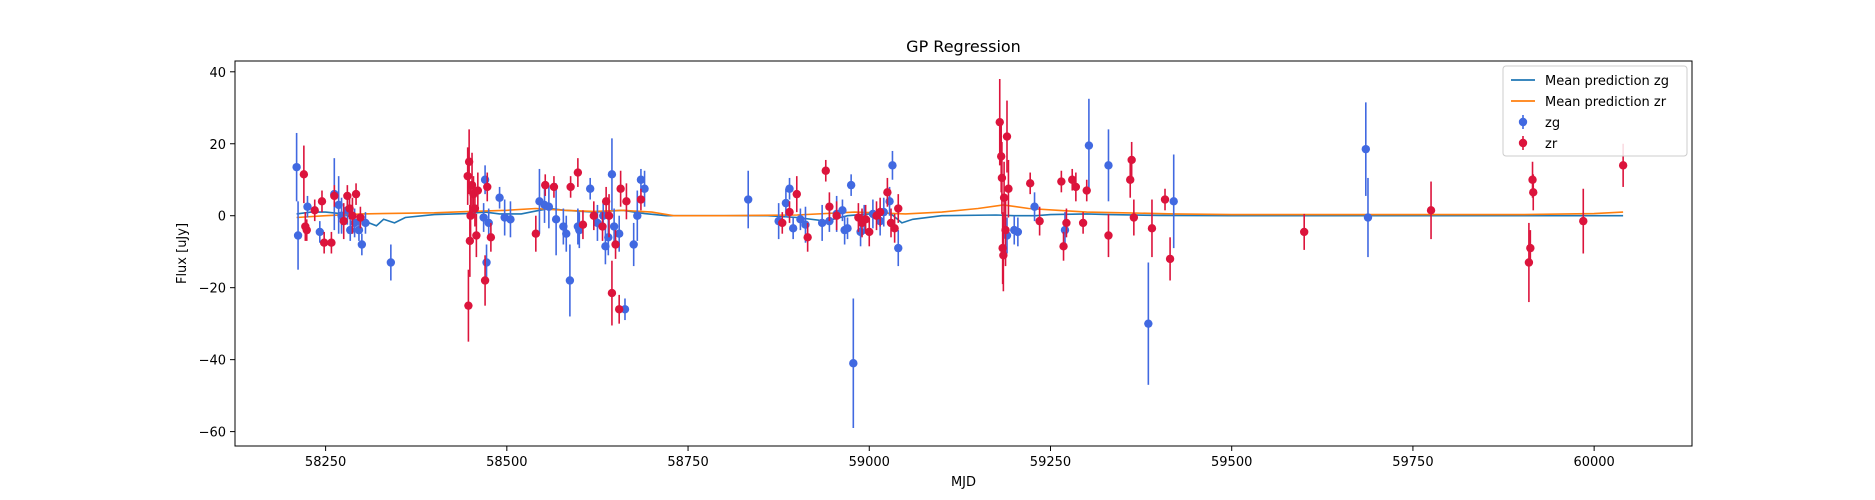 The height and width of the screenshot is (500, 1875). I want to click on line-zg-mean, so click(960, 217).